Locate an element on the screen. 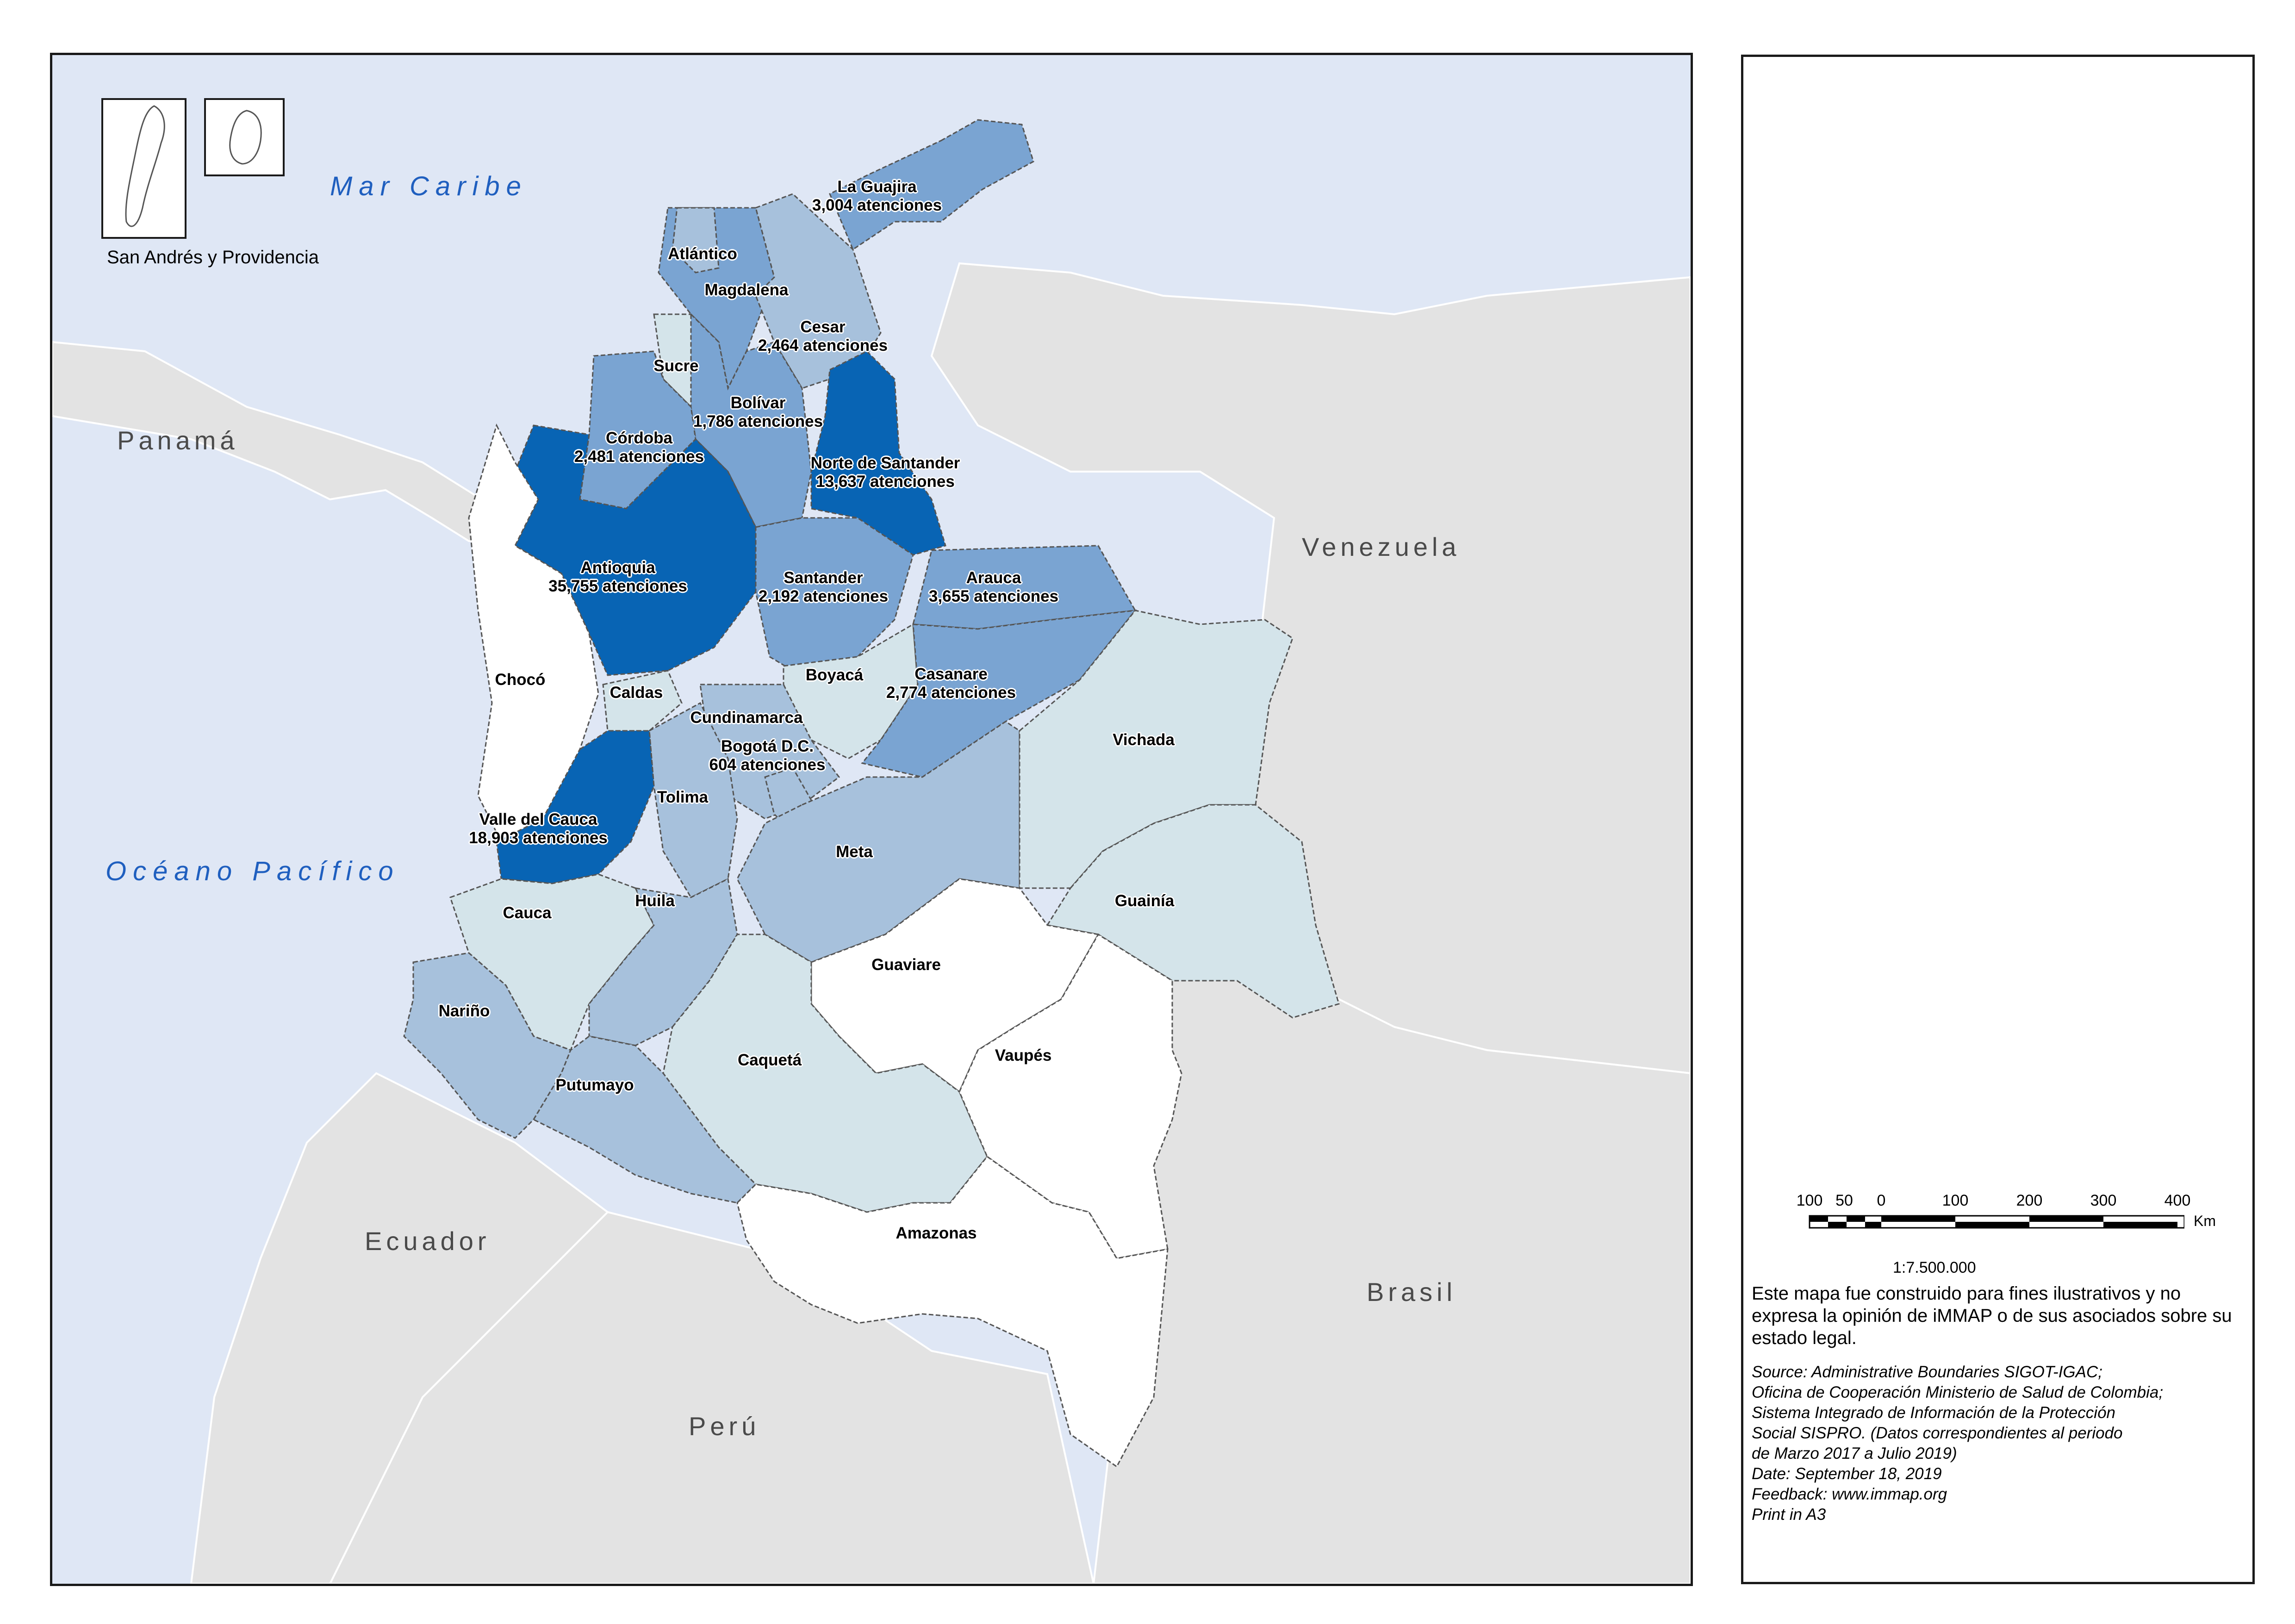 This screenshot has width=2295, height=1624. country-label-venezuela: Venezuela is located at coordinates (1381, 546).